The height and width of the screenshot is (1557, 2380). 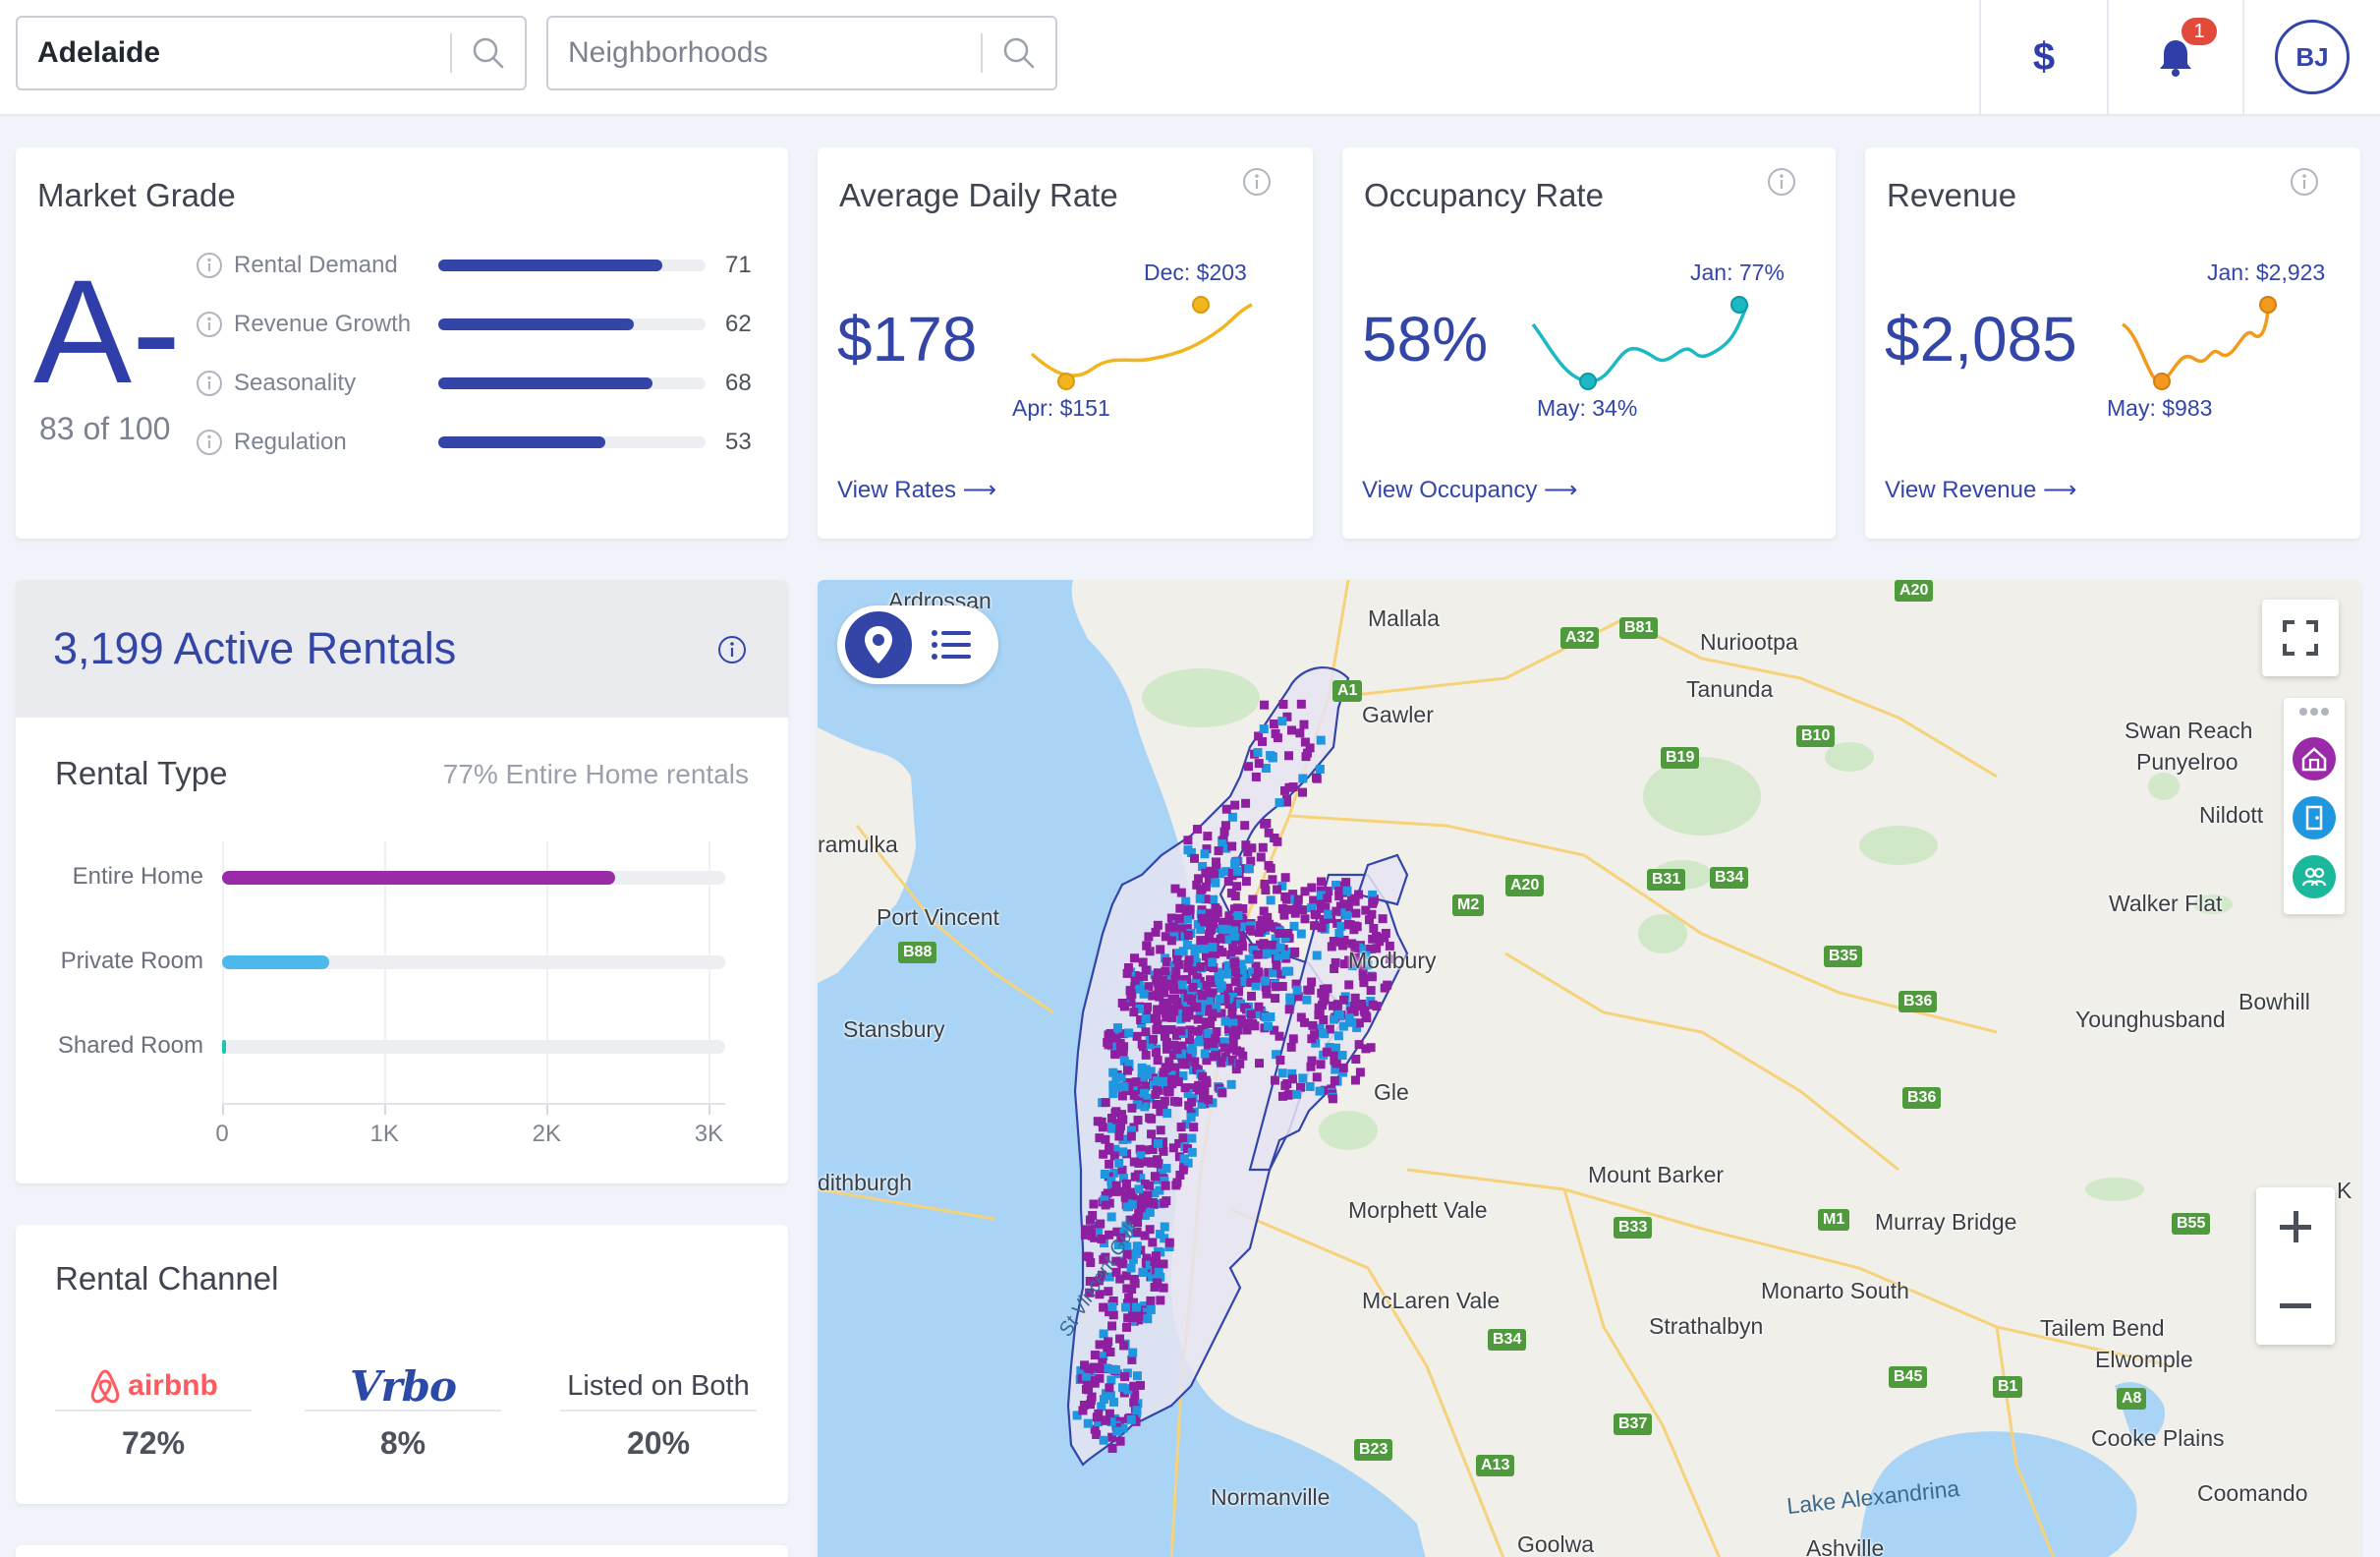 What do you see at coordinates (668, 52) in the screenshot?
I see `neighborhood-search-placeholder: Neighborhoods` at bounding box center [668, 52].